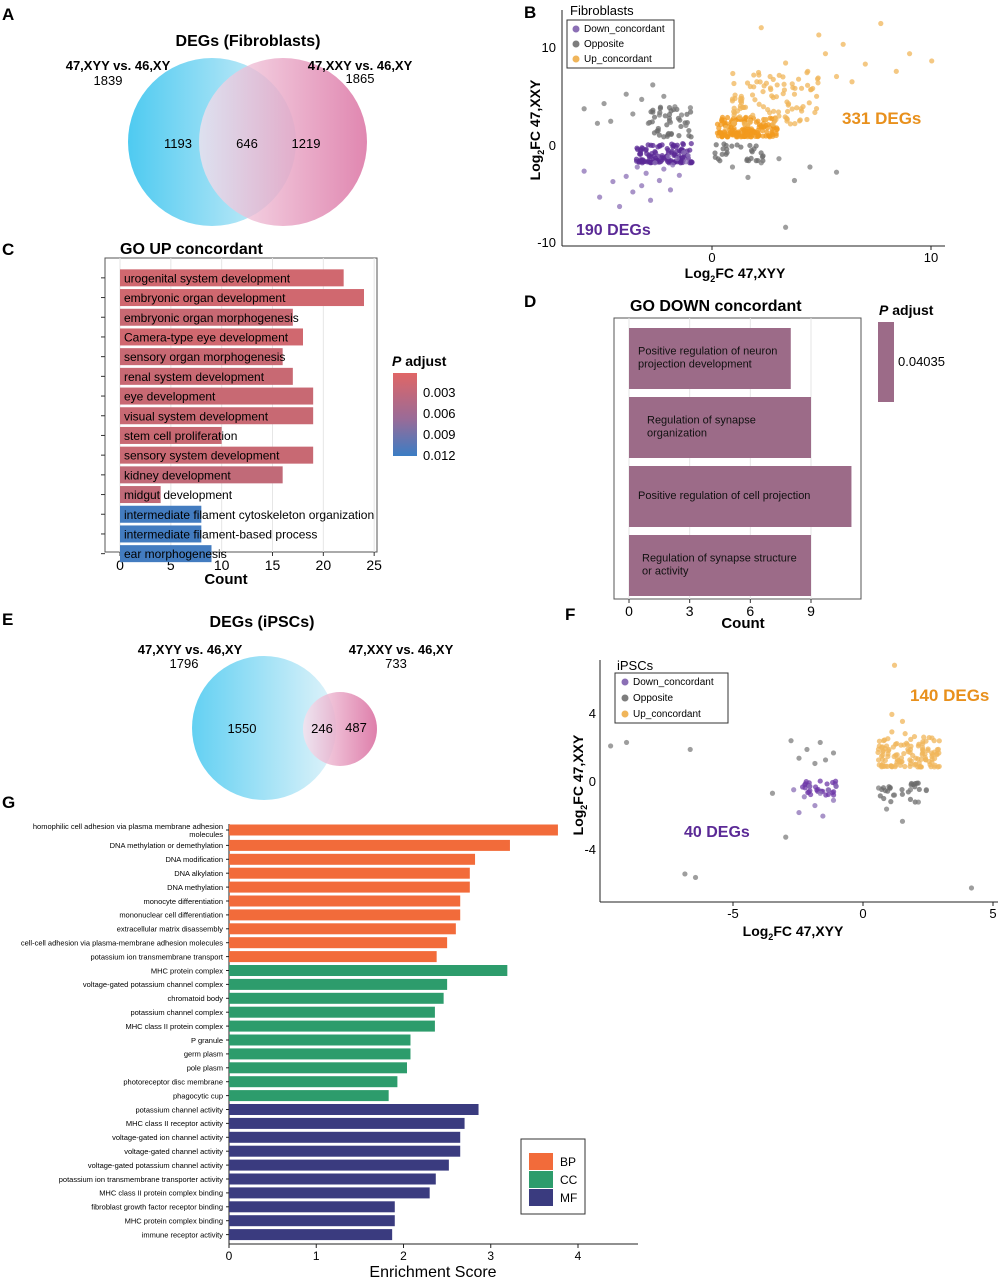 This screenshot has width=1002, height=1280. What do you see at coordinates (546, 242) in the screenshot?
I see `scatter-b-ytick-label-minus10: -10` at bounding box center [546, 242].